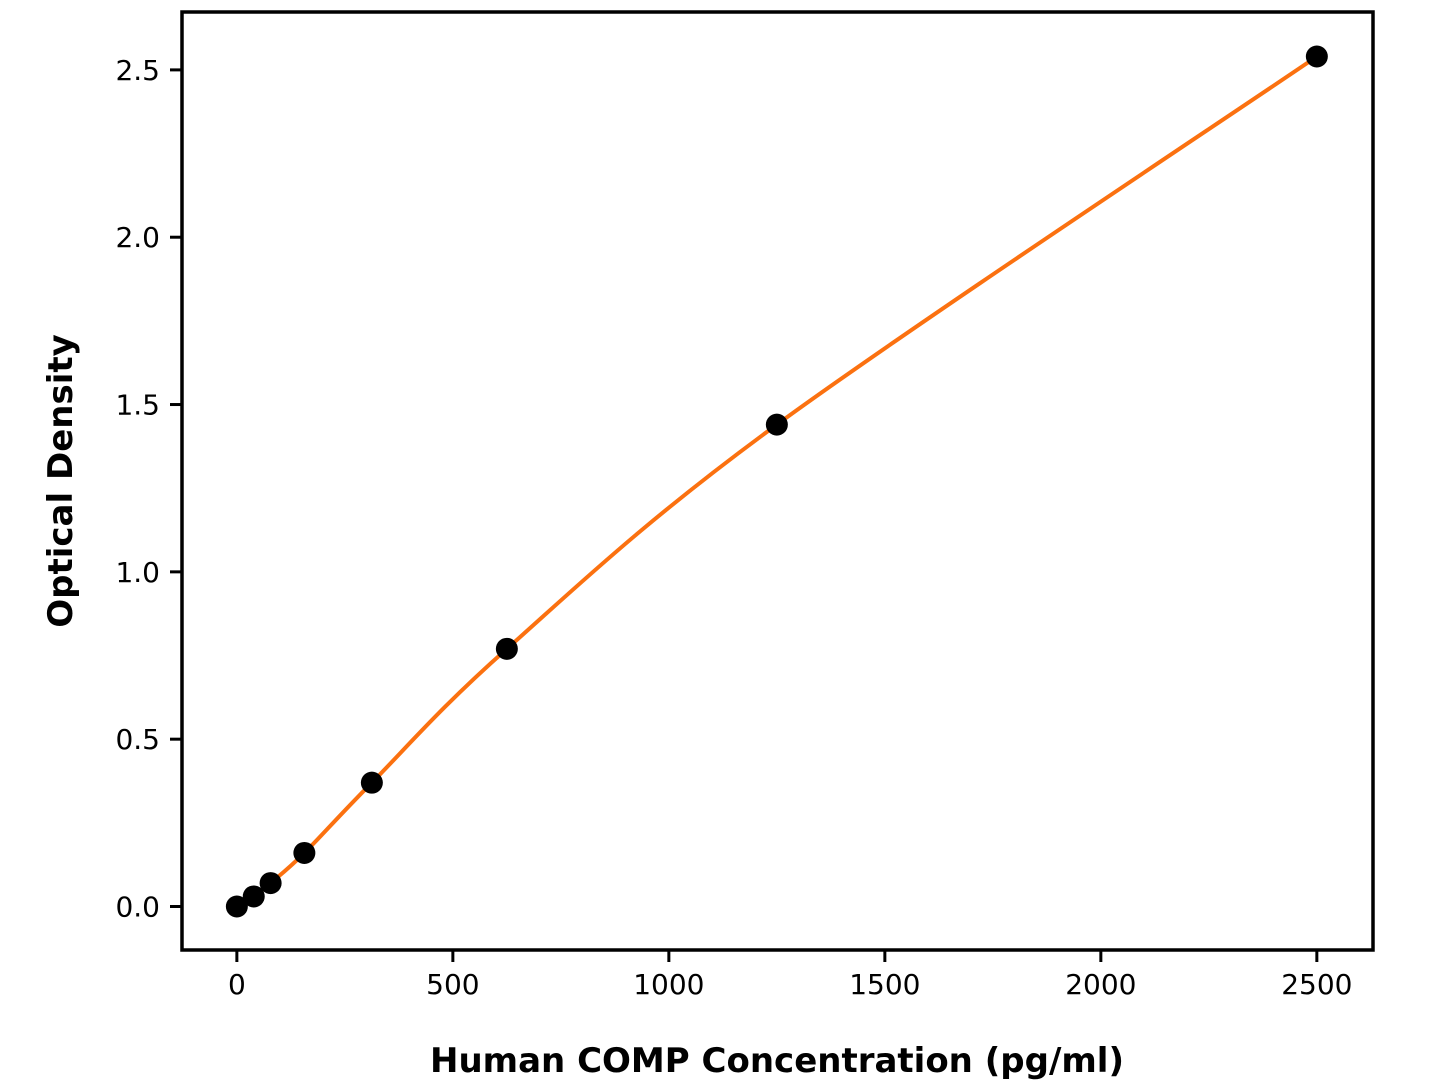 This screenshot has width=1445, height=1084. Describe the element at coordinates (137, 739) in the screenshot. I see `y-tick-label: 0.5` at that location.